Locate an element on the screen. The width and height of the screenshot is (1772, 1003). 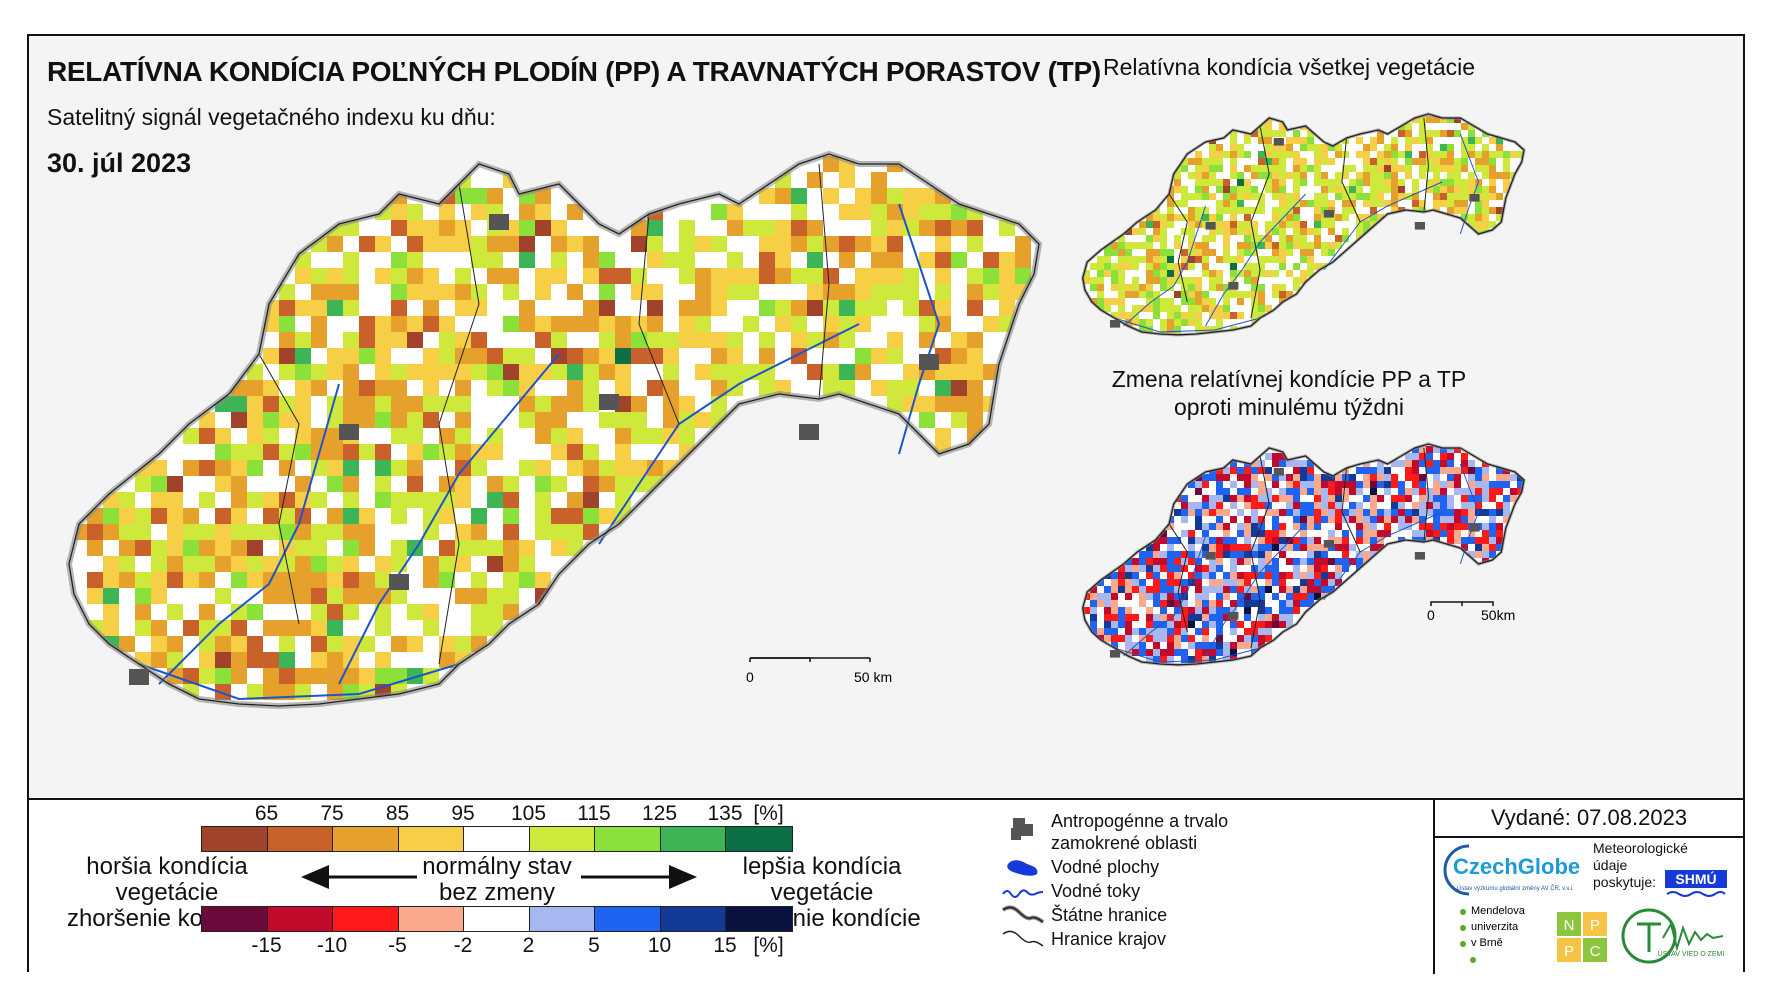
normal-label: normálny stav bez zmeny is located at coordinates (497, 880).